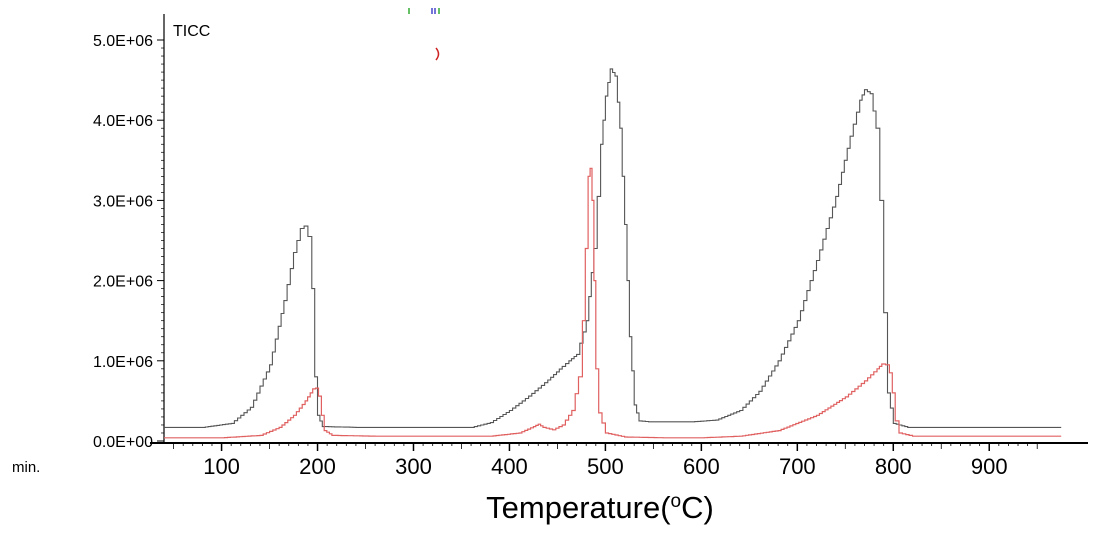 The image size is (1120, 544). I want to click on x-tick-label: 300, so click(413, 466).